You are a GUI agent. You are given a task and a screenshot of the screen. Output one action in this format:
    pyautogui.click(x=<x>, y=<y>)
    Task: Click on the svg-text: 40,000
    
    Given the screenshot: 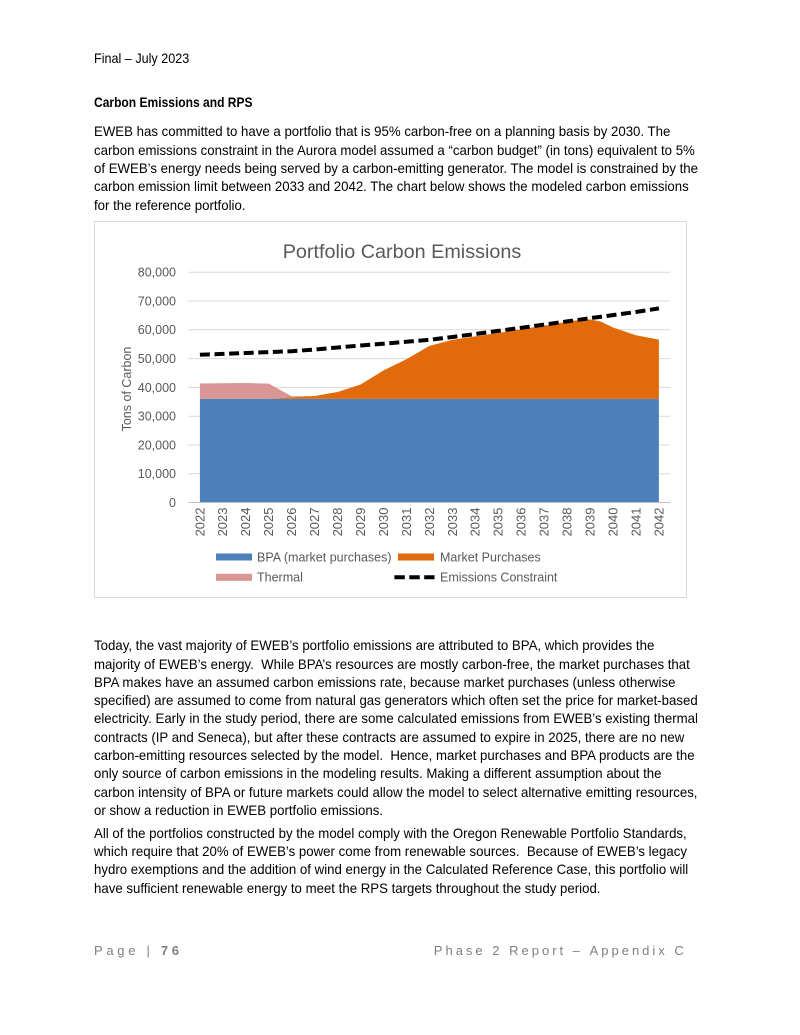 What is the action you would take?
    pyautogui.click(x=157, y=388)
    